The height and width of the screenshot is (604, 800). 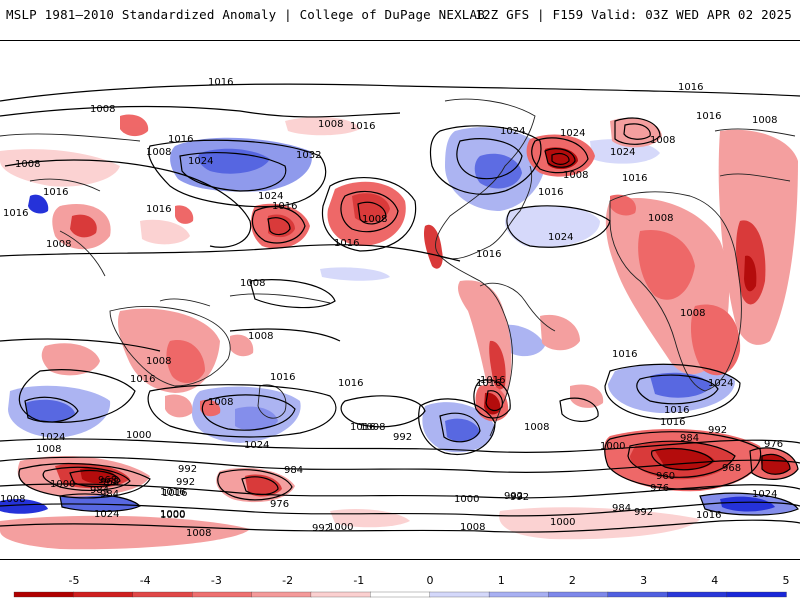 I want to click on colorbar-tick-label: 0, so click(x=430, y=580).